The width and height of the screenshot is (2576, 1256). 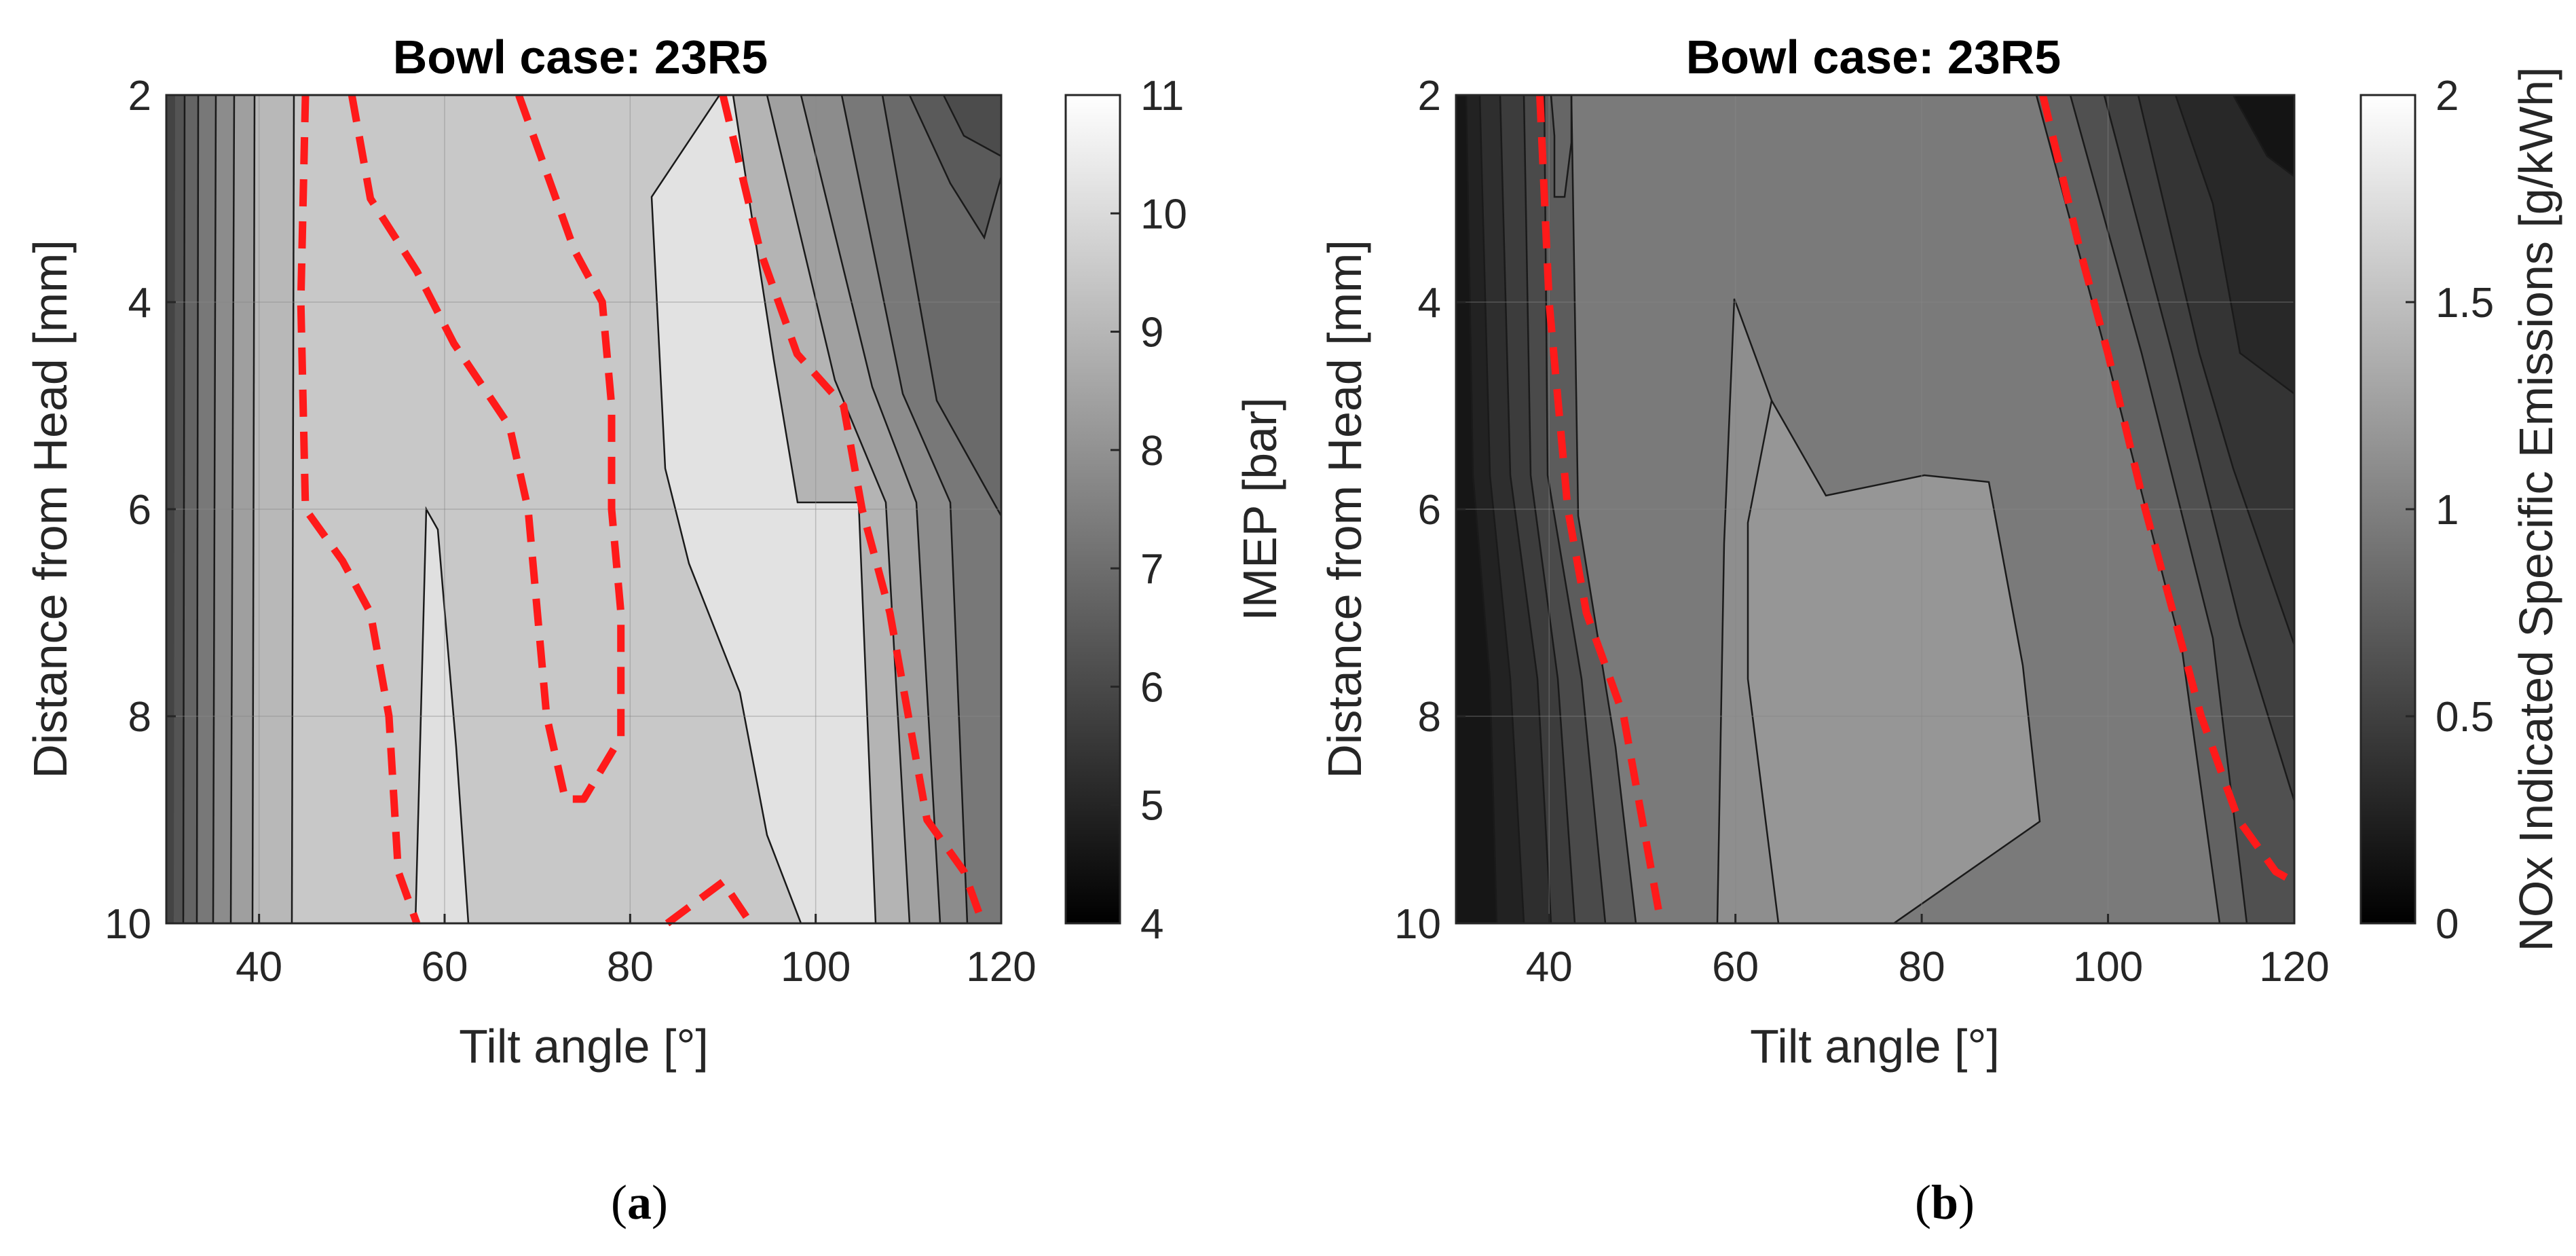 I want to click on panel-a-y-label: Distance from Head [mm], so click(x=51, y=509).